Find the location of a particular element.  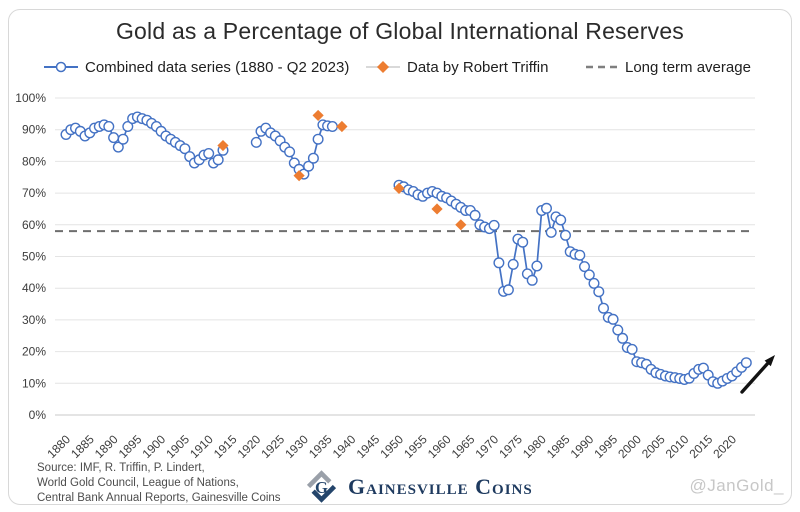

svg-text: 1980 is located at coordinates (534, 446).